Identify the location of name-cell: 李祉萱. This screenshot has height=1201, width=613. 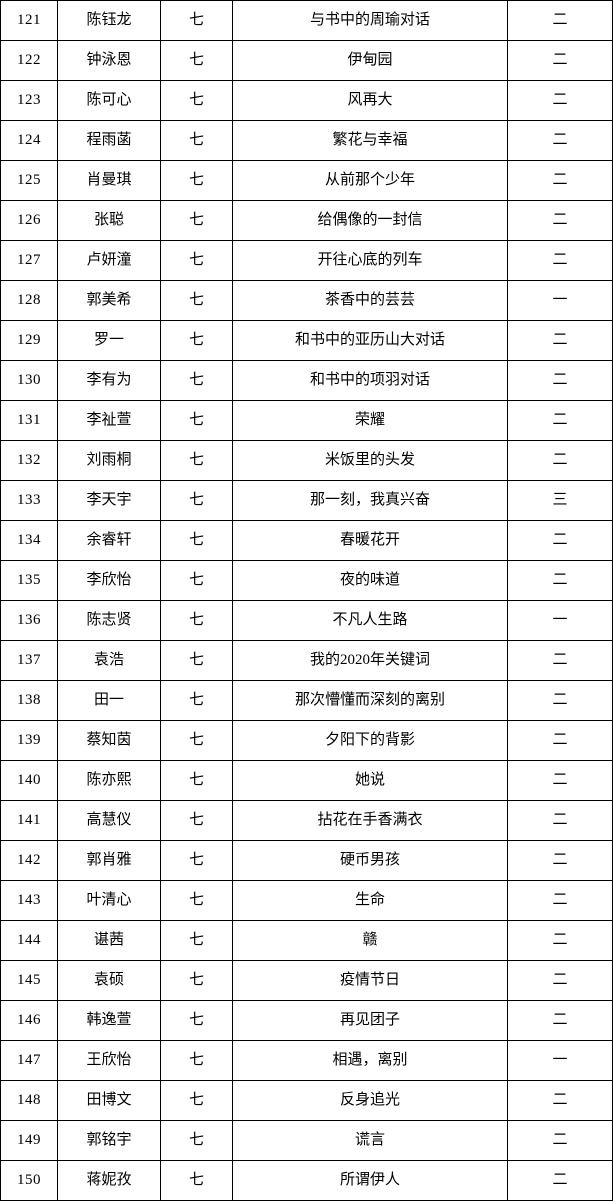
(109, 420).